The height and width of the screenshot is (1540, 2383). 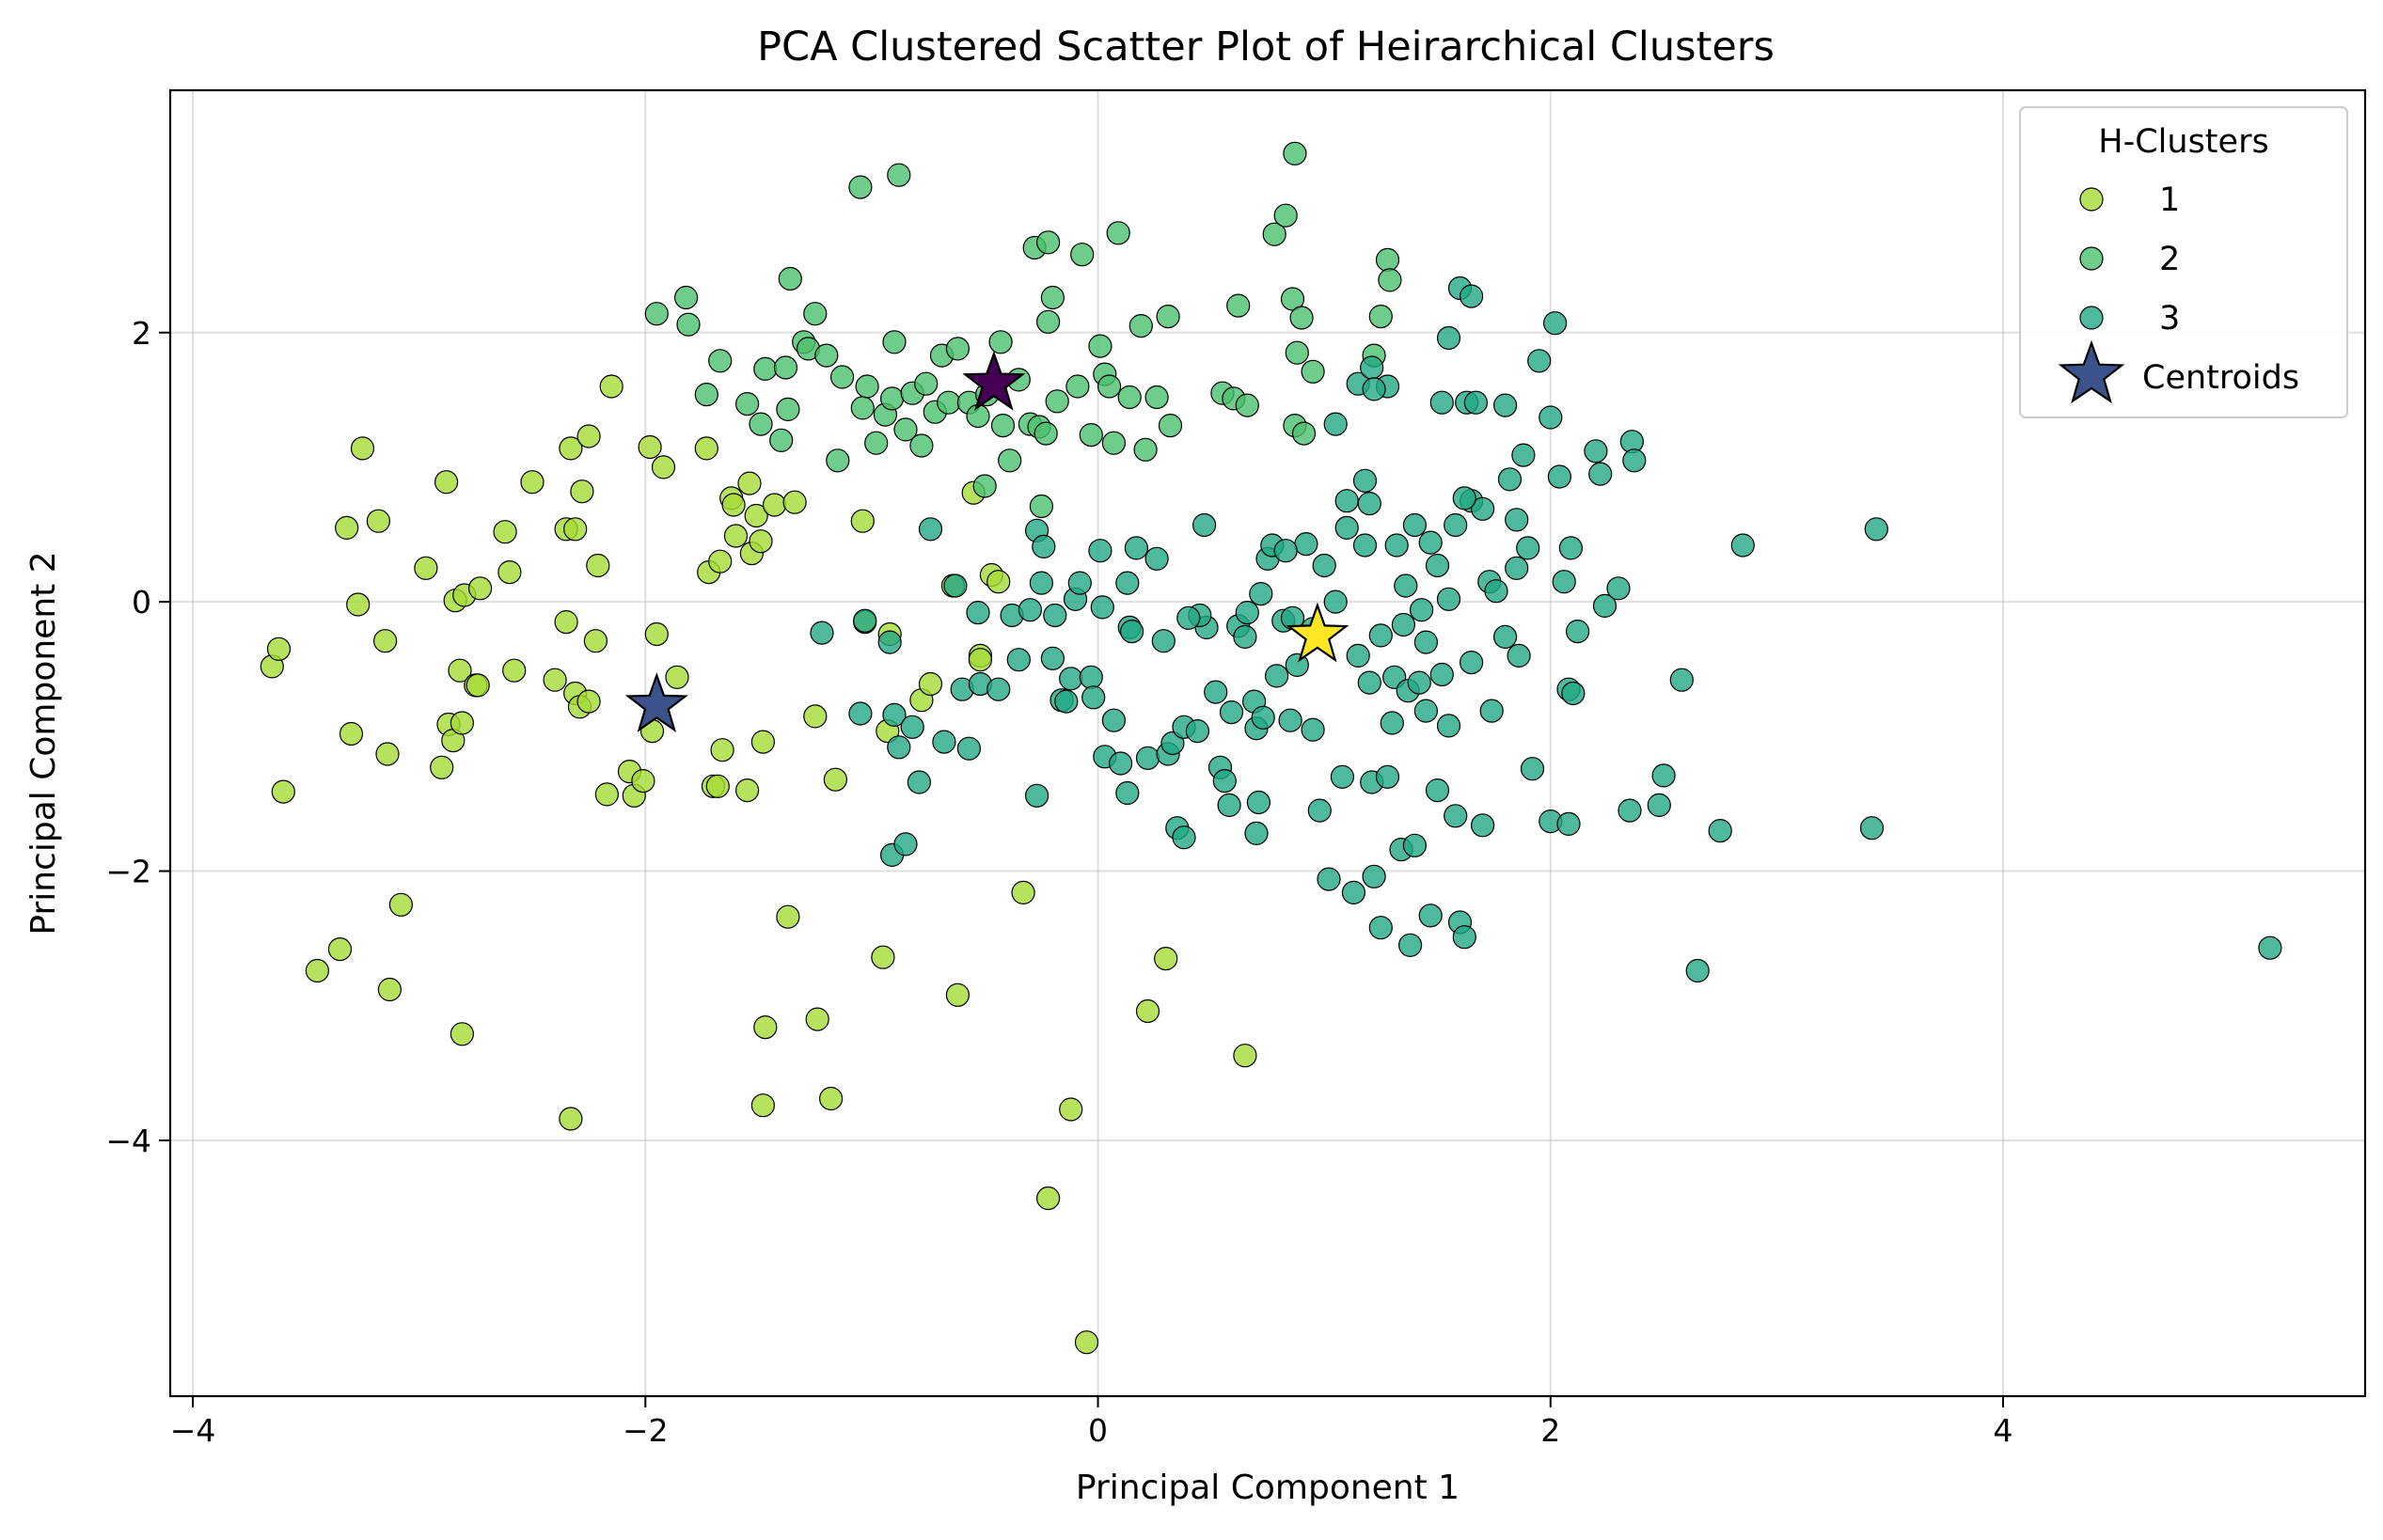 I want to click on y-tick-label: 2, so click(x=141, y=333).